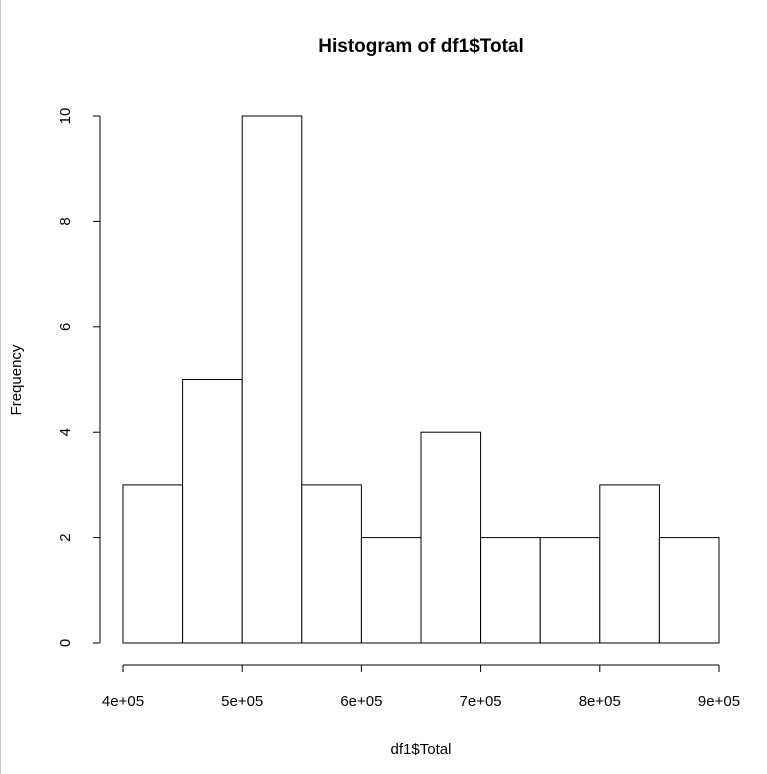  What do you see at coordinates (421, 46) in the screenshot?
I see `chart-title: Histogram of df1$Total` at bounding box center [421, 46].